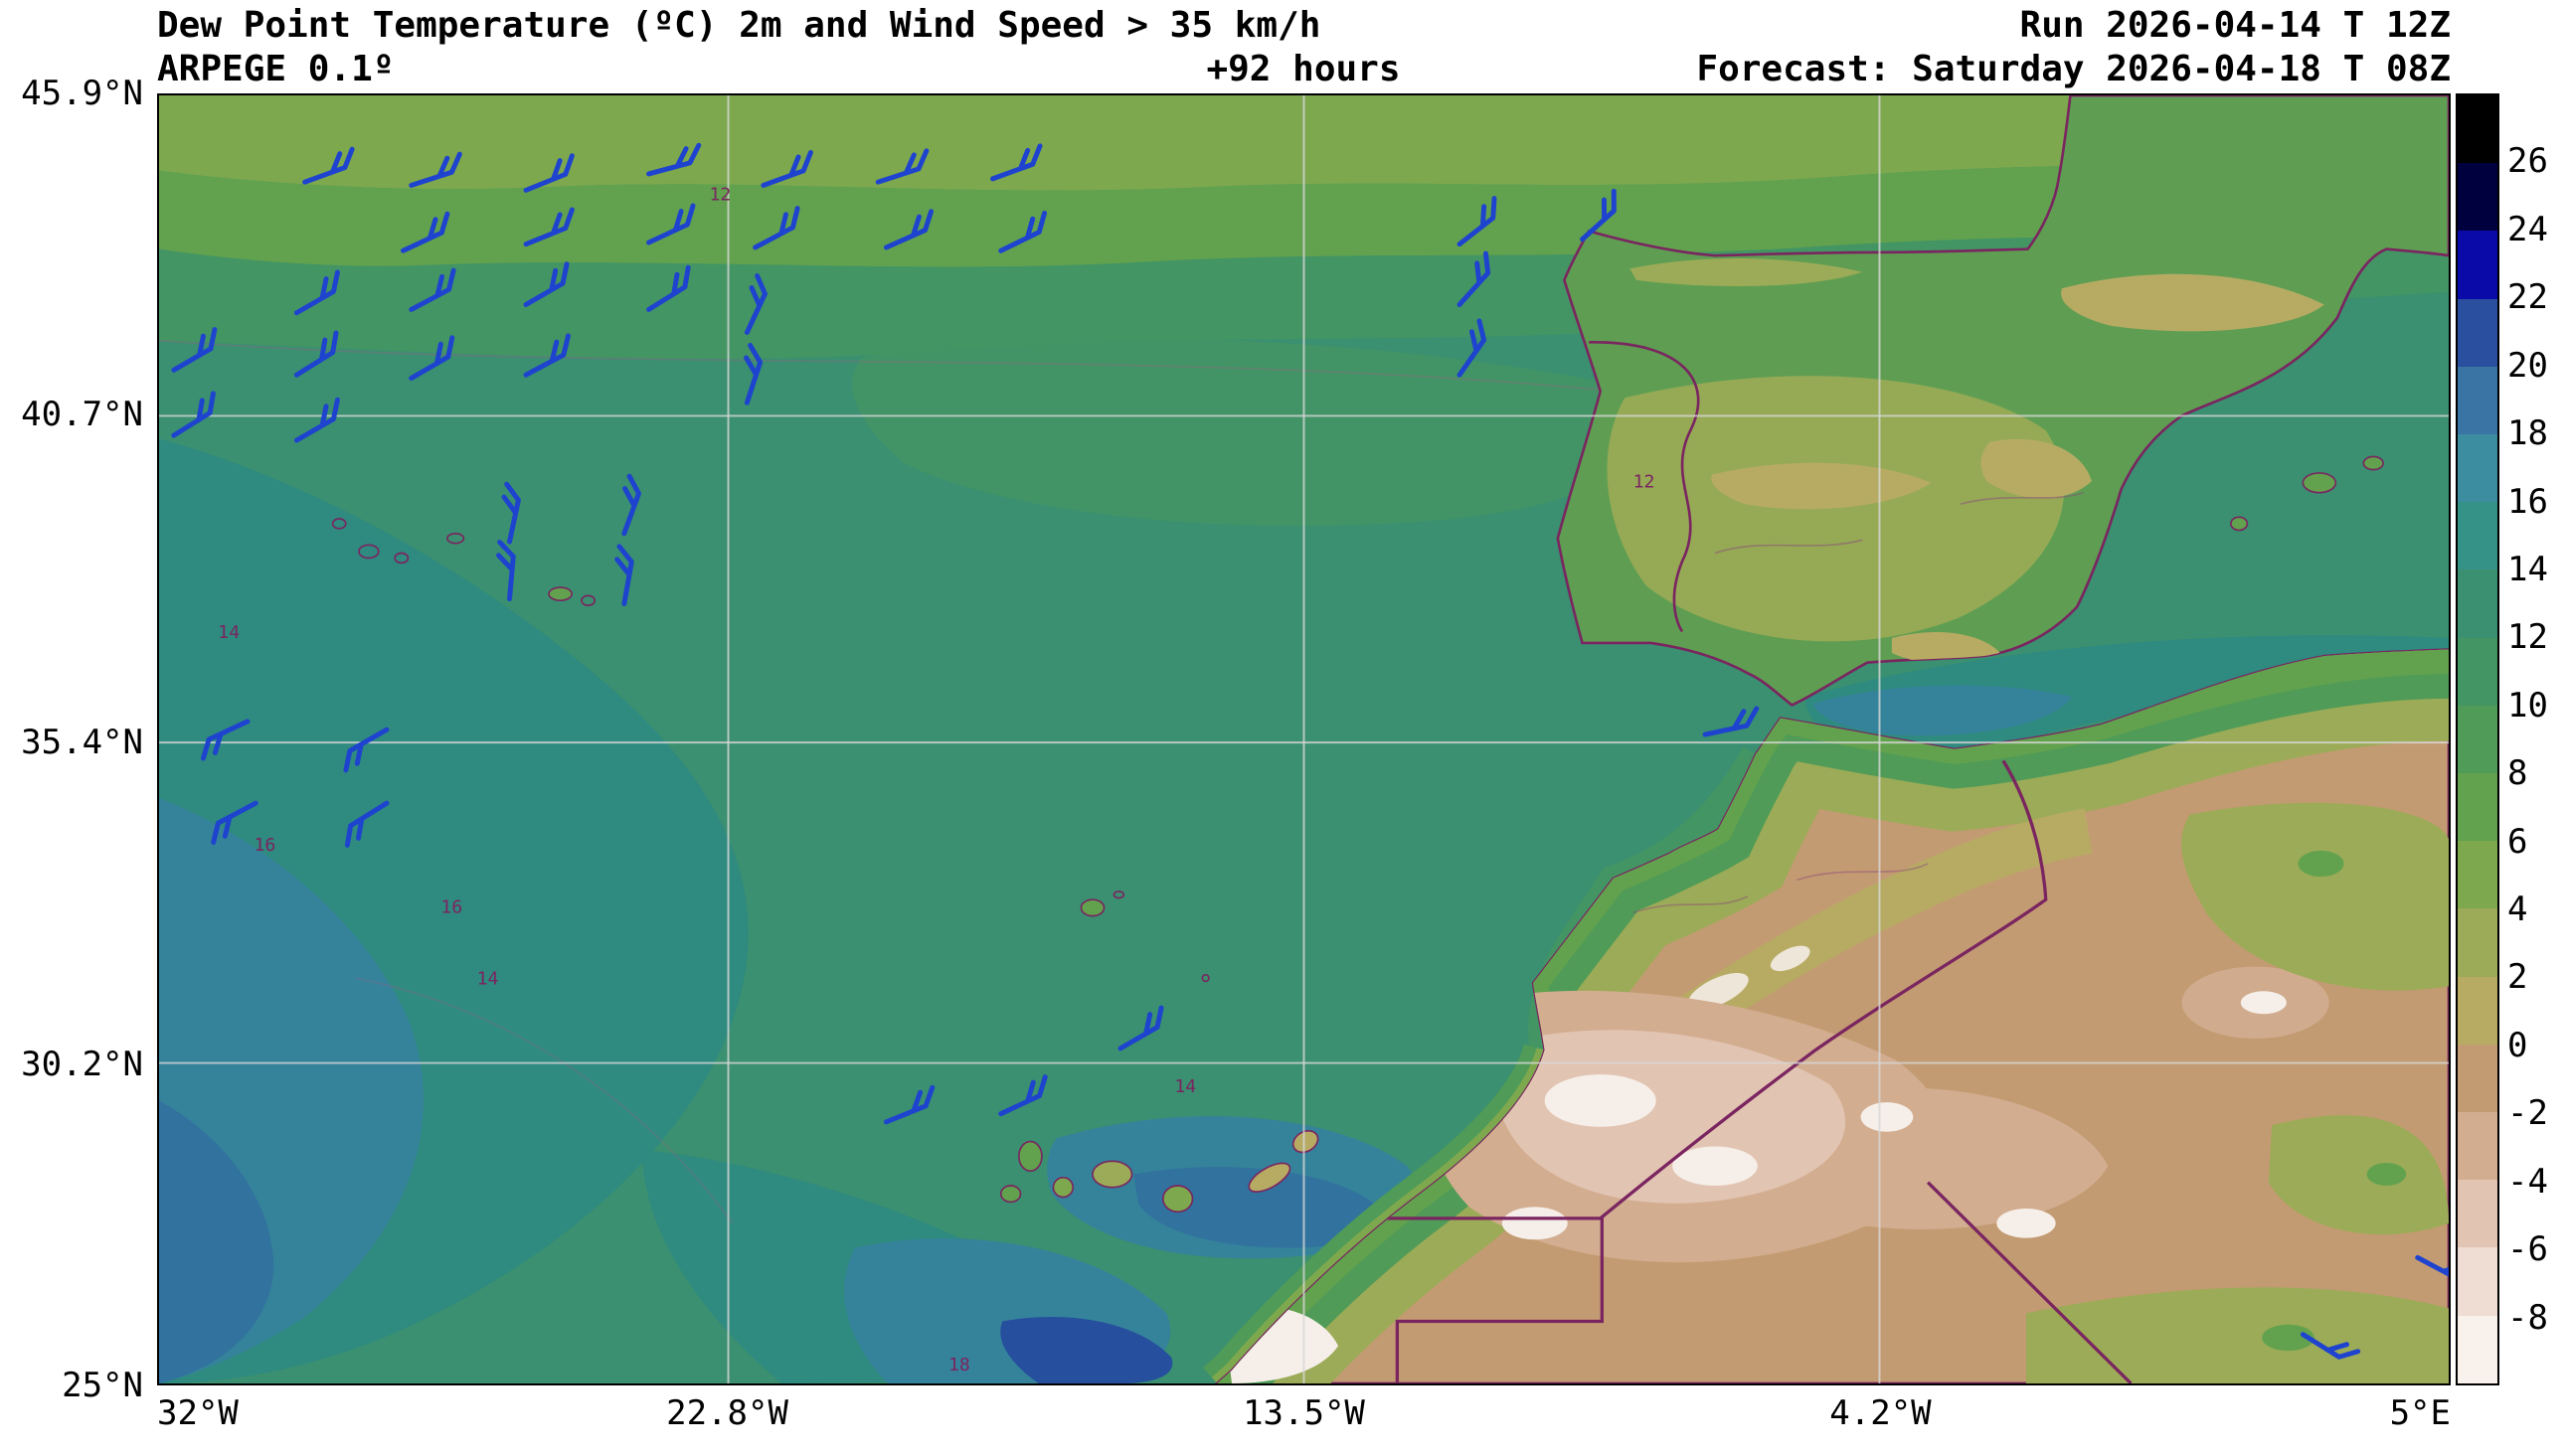 The height and width of the screenshot is (1456, 2567). What do you see at coordinates (1467, 1299) in the screenshot?
I see `western-sahara-border` at bounding box center [1467, 1299].